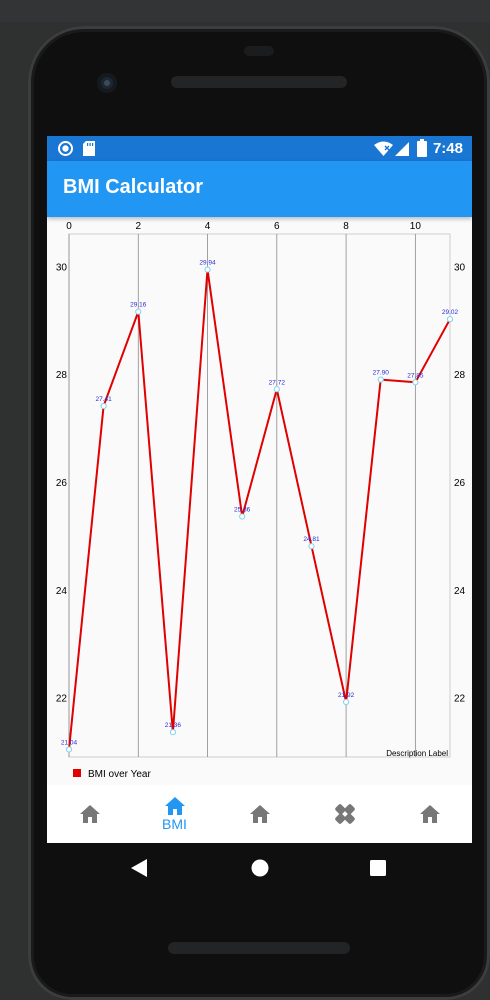 This screenshot has width=490, height=1000. What do you see at coordinates (259, 948) in the screenshot?
I see `bottom-speaker` at bounding box center [259, 948].